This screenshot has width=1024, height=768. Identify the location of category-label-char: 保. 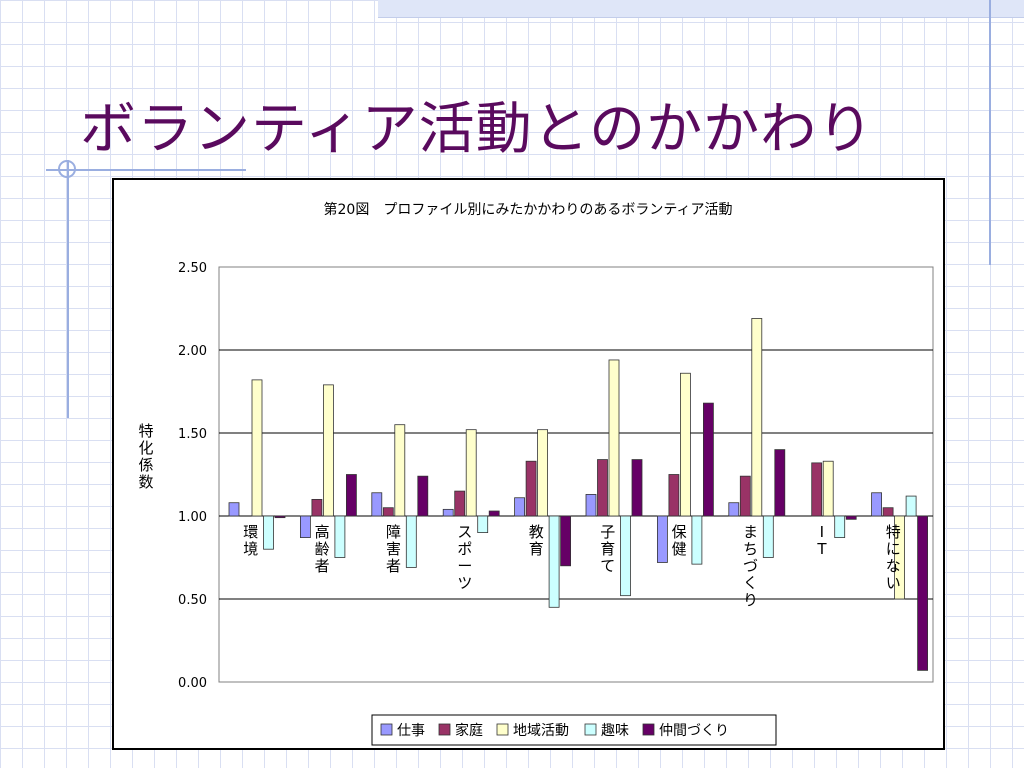
(679, 532).